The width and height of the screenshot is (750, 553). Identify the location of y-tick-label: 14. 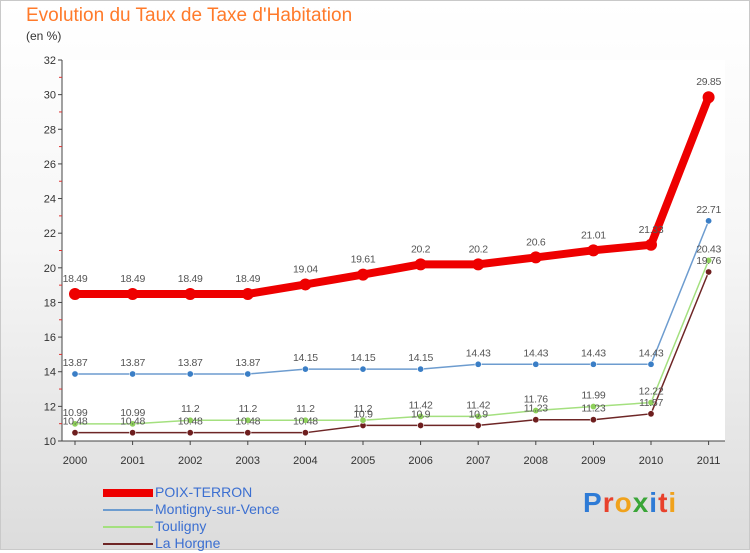
(50, 373).